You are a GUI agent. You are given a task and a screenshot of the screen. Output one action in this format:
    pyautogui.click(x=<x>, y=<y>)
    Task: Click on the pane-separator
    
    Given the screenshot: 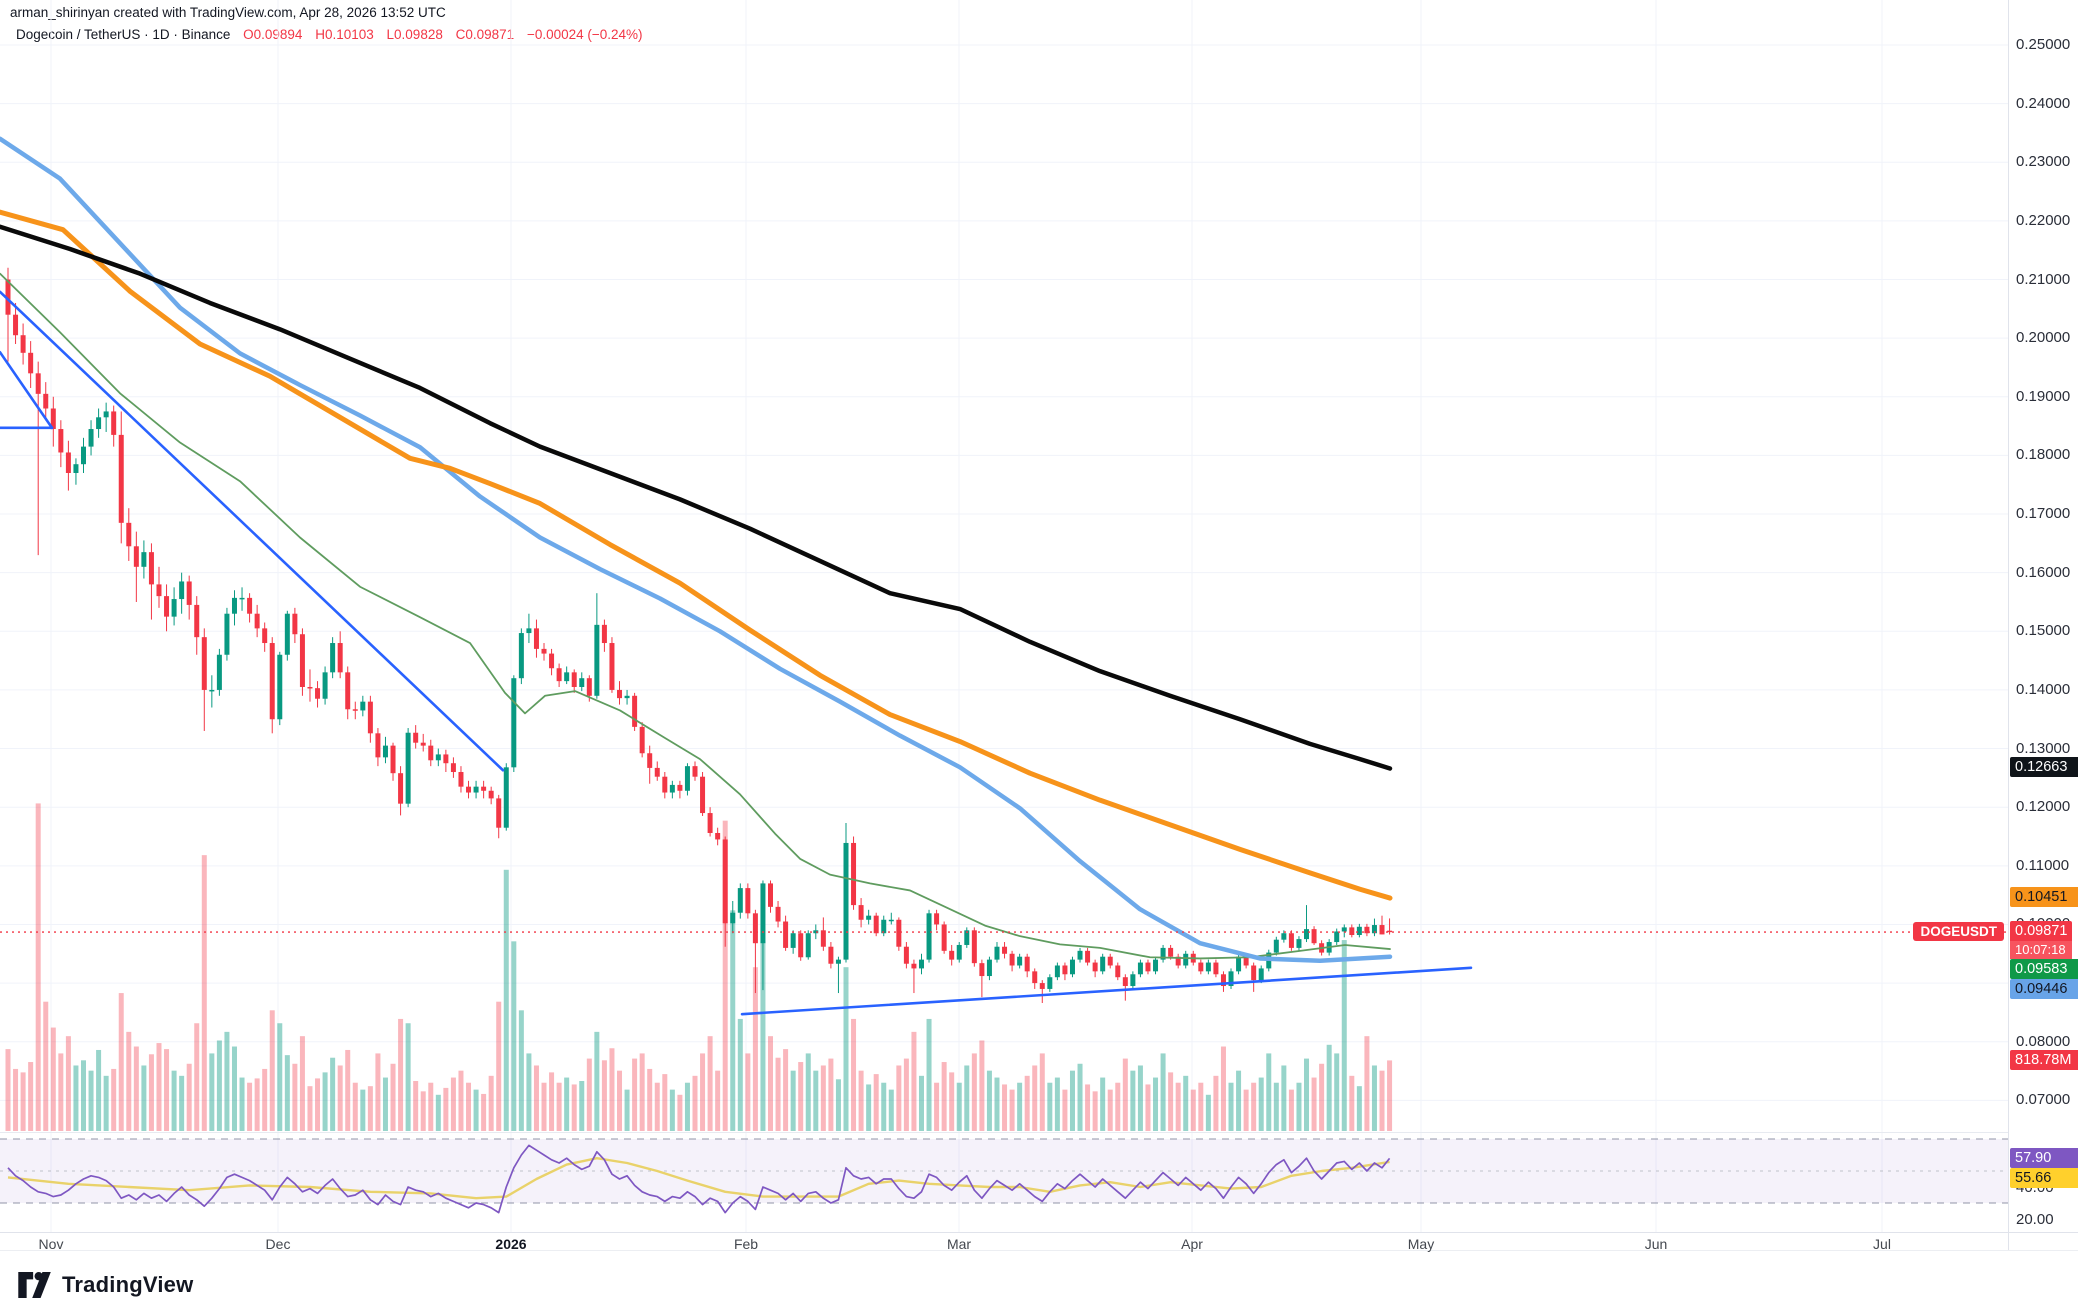 What is the action you would take?
    pyautogui.click(x=1004, y=1132)
    